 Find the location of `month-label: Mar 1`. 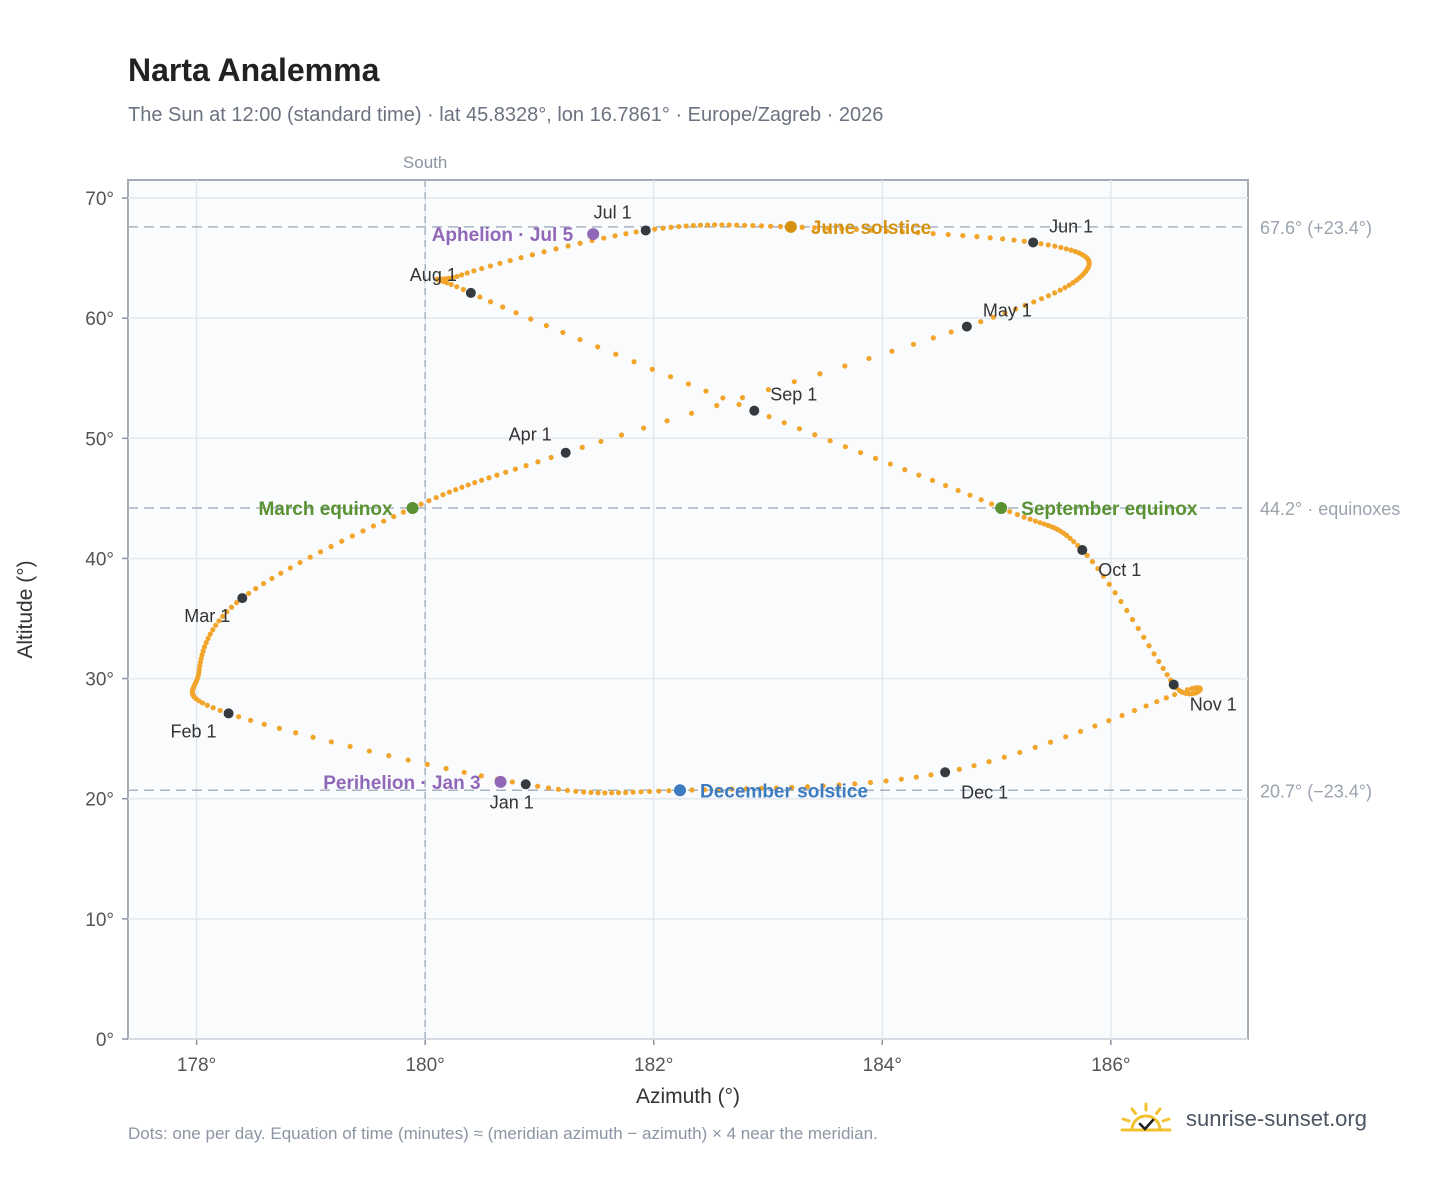

month-label: Mar 1 is located at coordinates (207, 616).